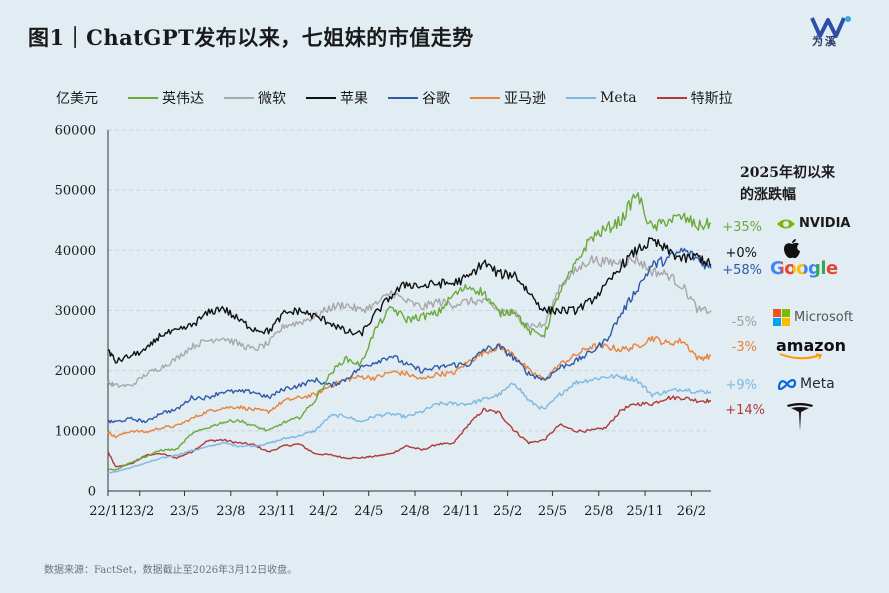  I want to click on change-amazon: -3%, so click(744, 347).